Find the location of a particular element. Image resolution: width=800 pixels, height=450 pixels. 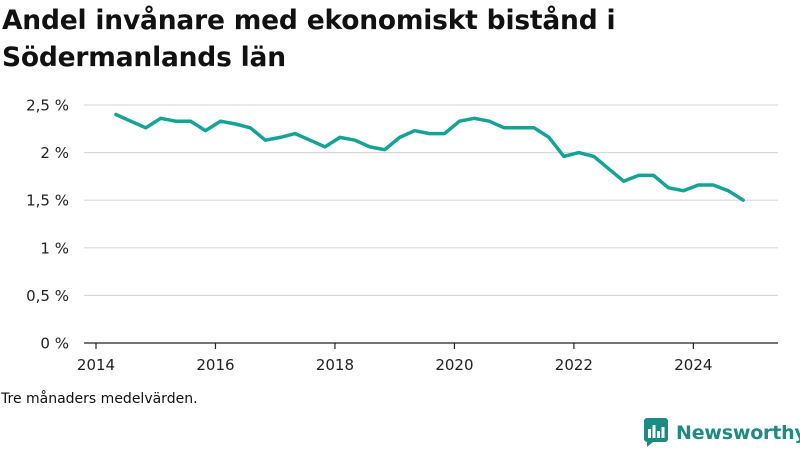

y-tick-label: 2 % is located at coordinates (54, 153).